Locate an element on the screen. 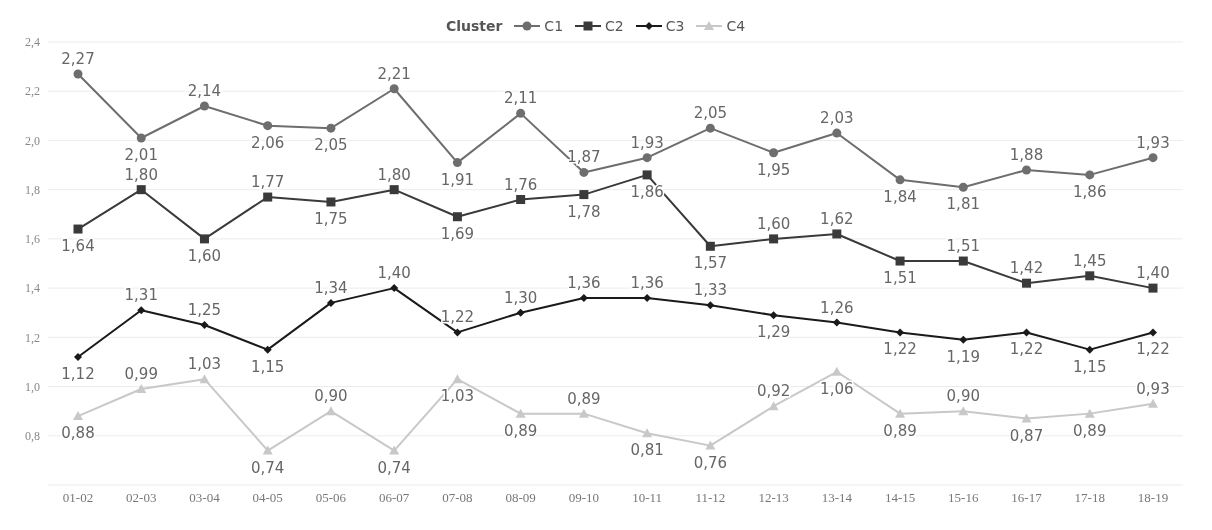  legend-title: Cluster is located at coordinates (474, 26).